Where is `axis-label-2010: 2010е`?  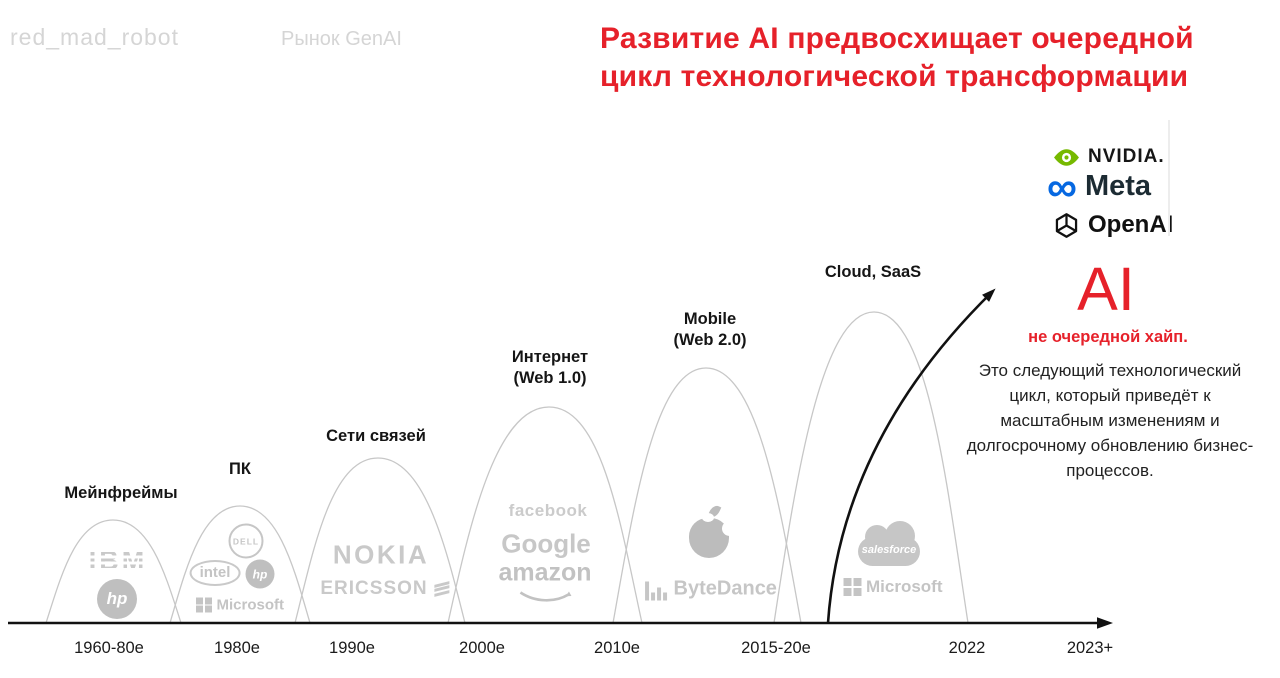
axis-label-2010: 2010е is located at coordinates (617, 648).